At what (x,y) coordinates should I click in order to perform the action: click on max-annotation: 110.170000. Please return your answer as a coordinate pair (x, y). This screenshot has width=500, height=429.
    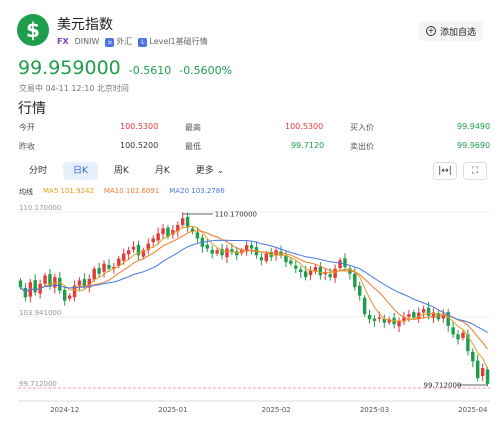
    Looking at the image, I should click on (236, 215).